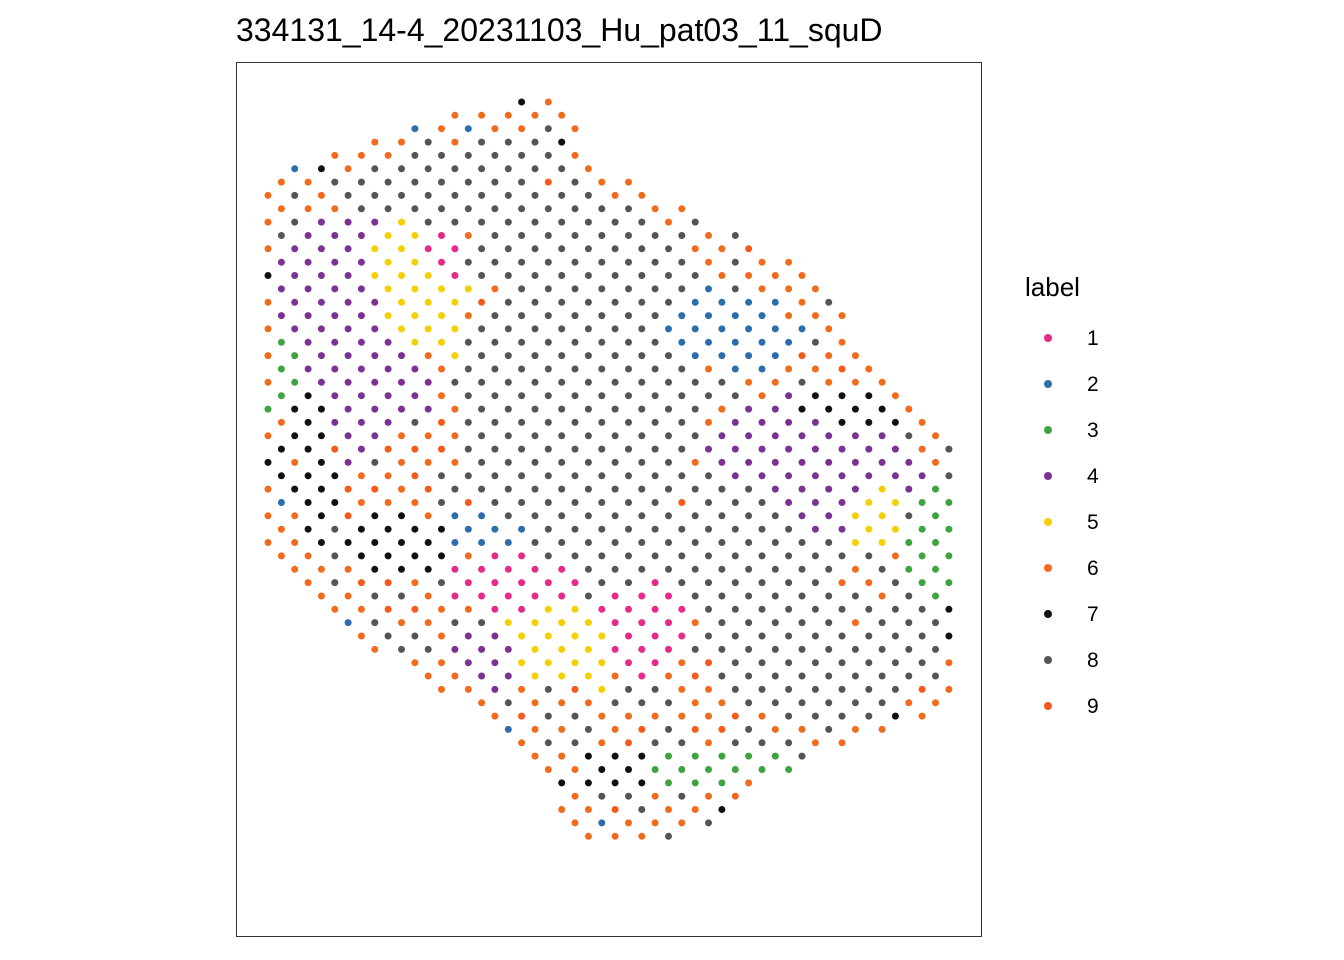 Image resolution: width=1344 pixels, height=960 pixels. I want to click on legend-label-9: 9, so click(1093, 706).